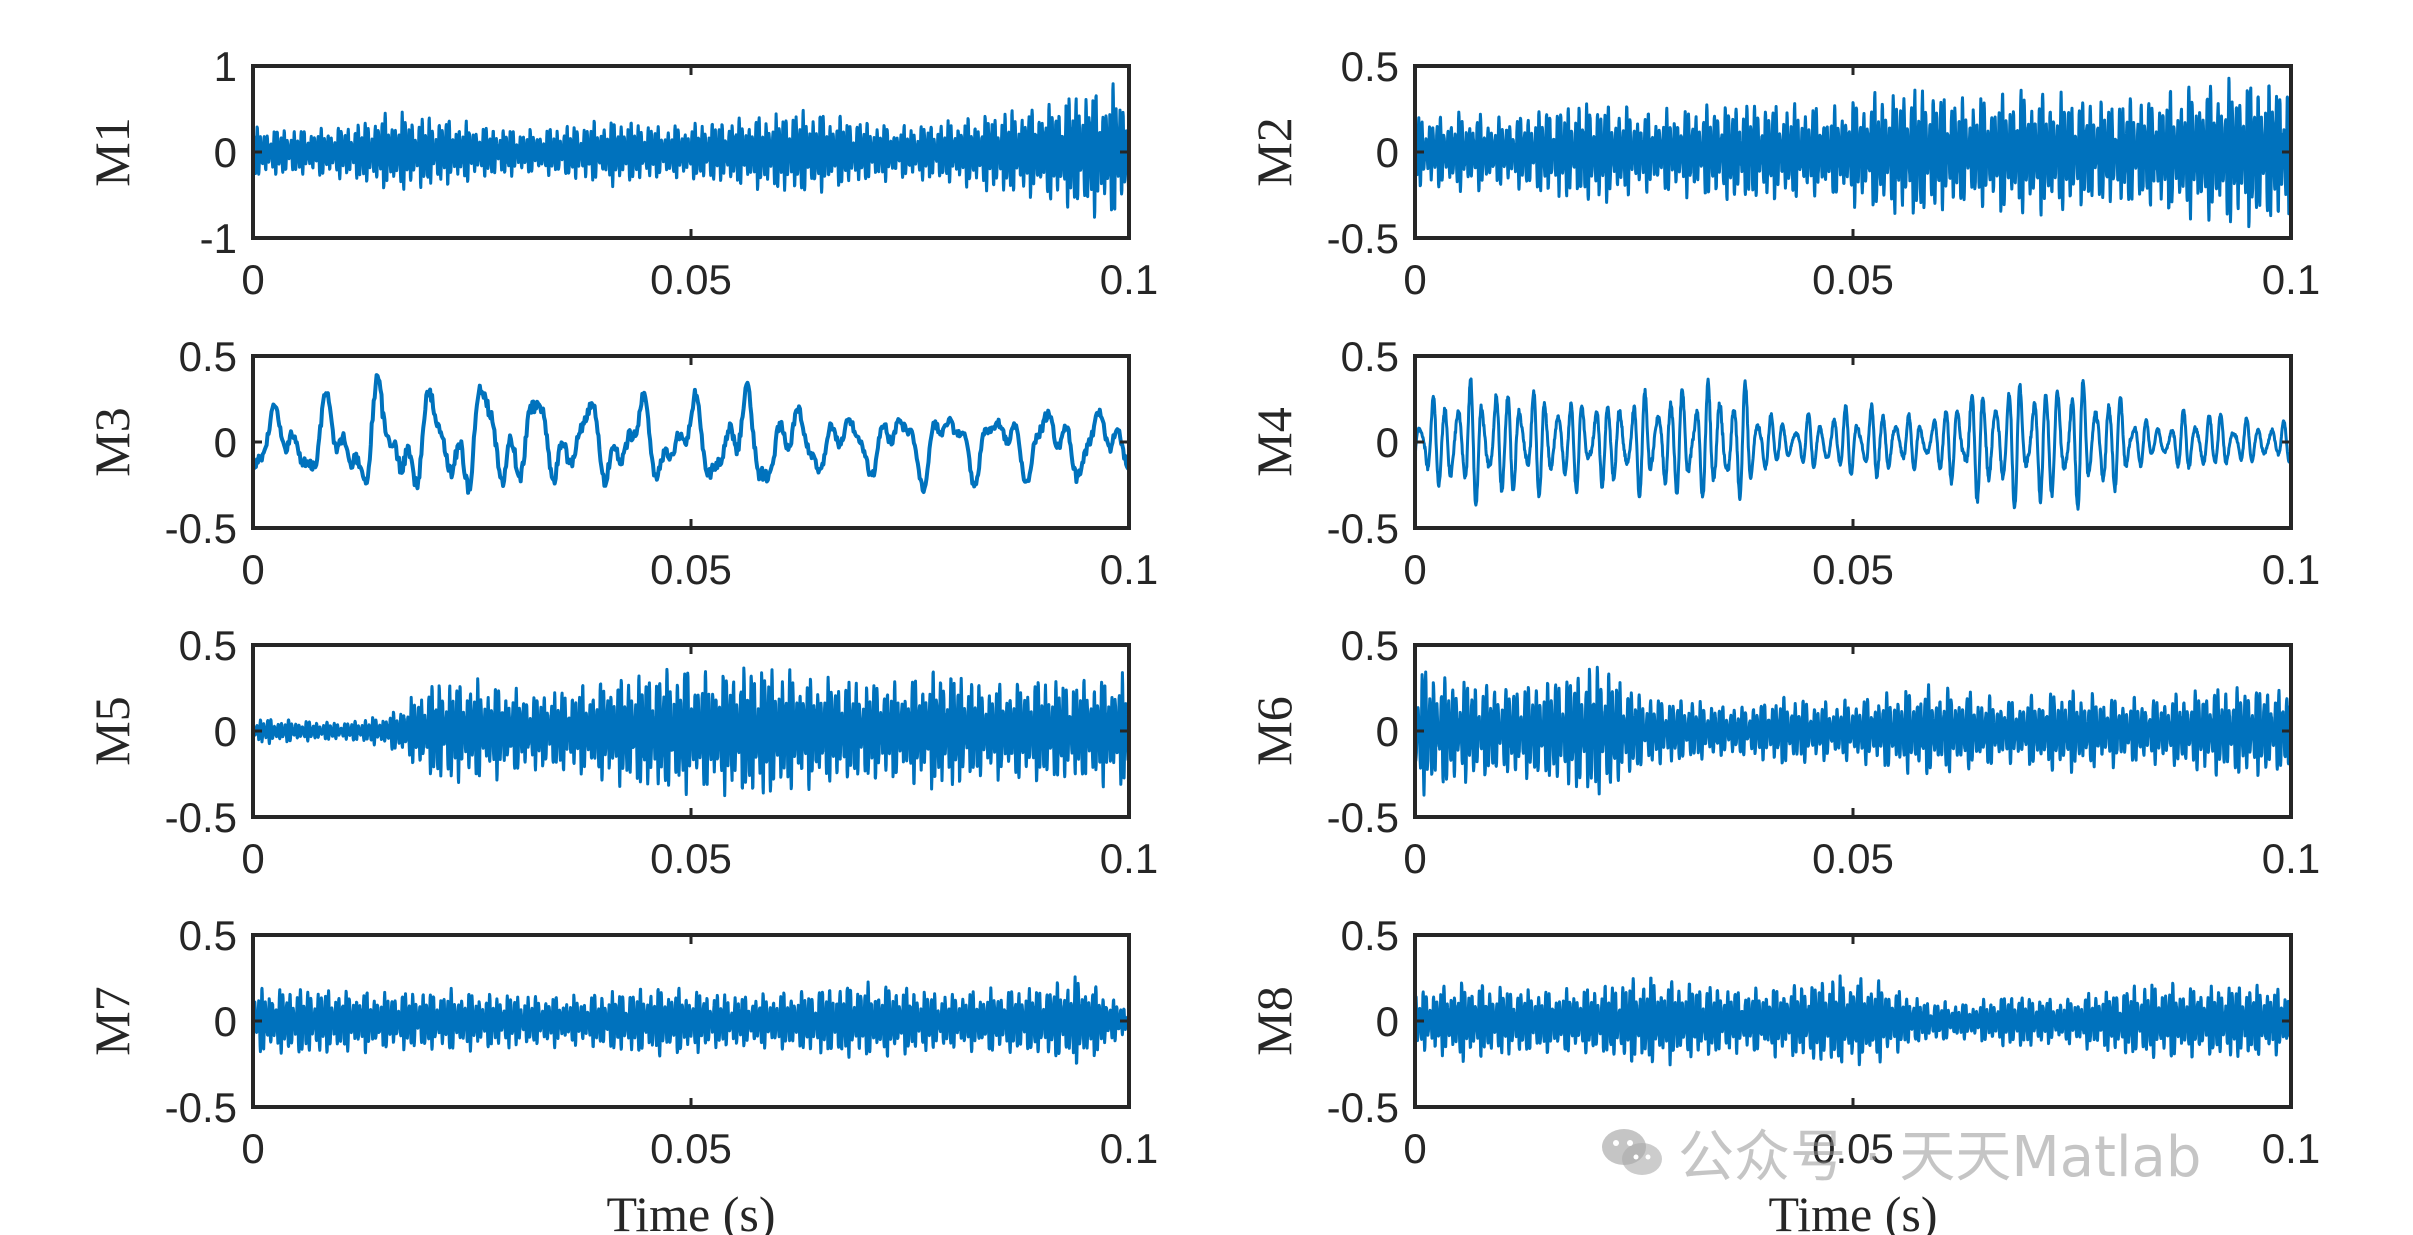 The width and height of the screenshot is (2413, 1235). I want to click on y-axis-label: M3, so click(112, 441).